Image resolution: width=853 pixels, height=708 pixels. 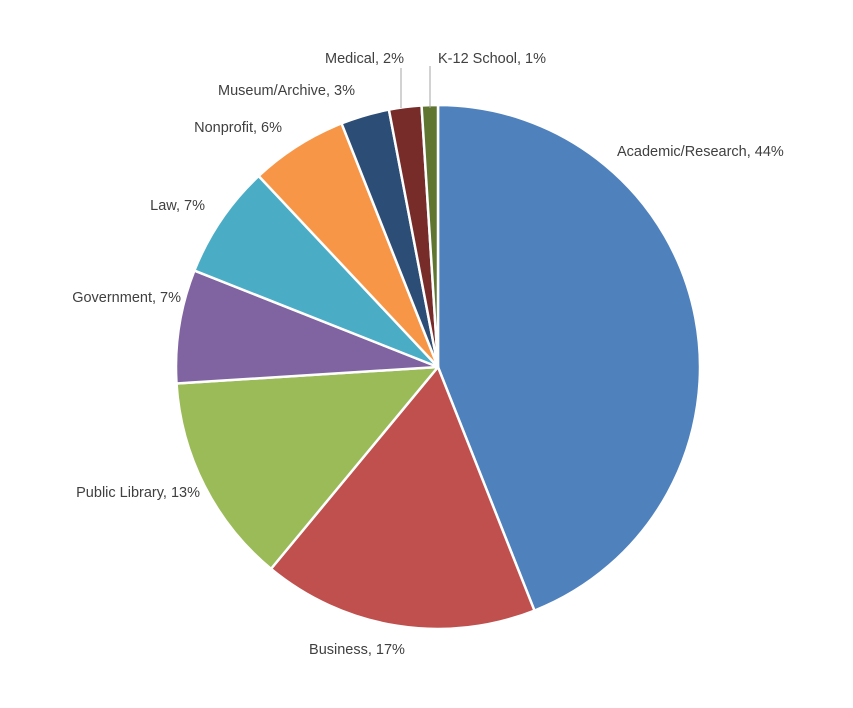 I want to click on pie-slice-law, so click(x=316, y=271).